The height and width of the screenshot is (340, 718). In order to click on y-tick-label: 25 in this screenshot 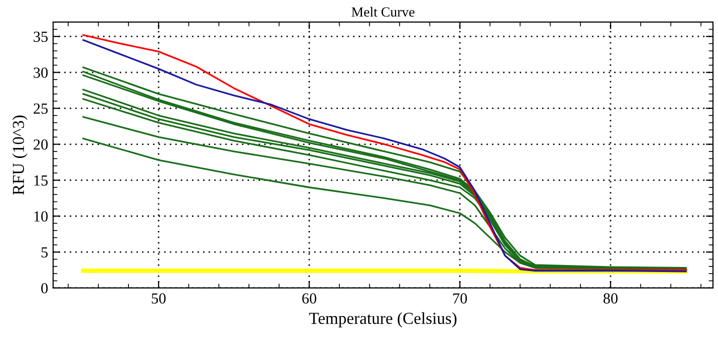, I will do `click(41, 109)`.